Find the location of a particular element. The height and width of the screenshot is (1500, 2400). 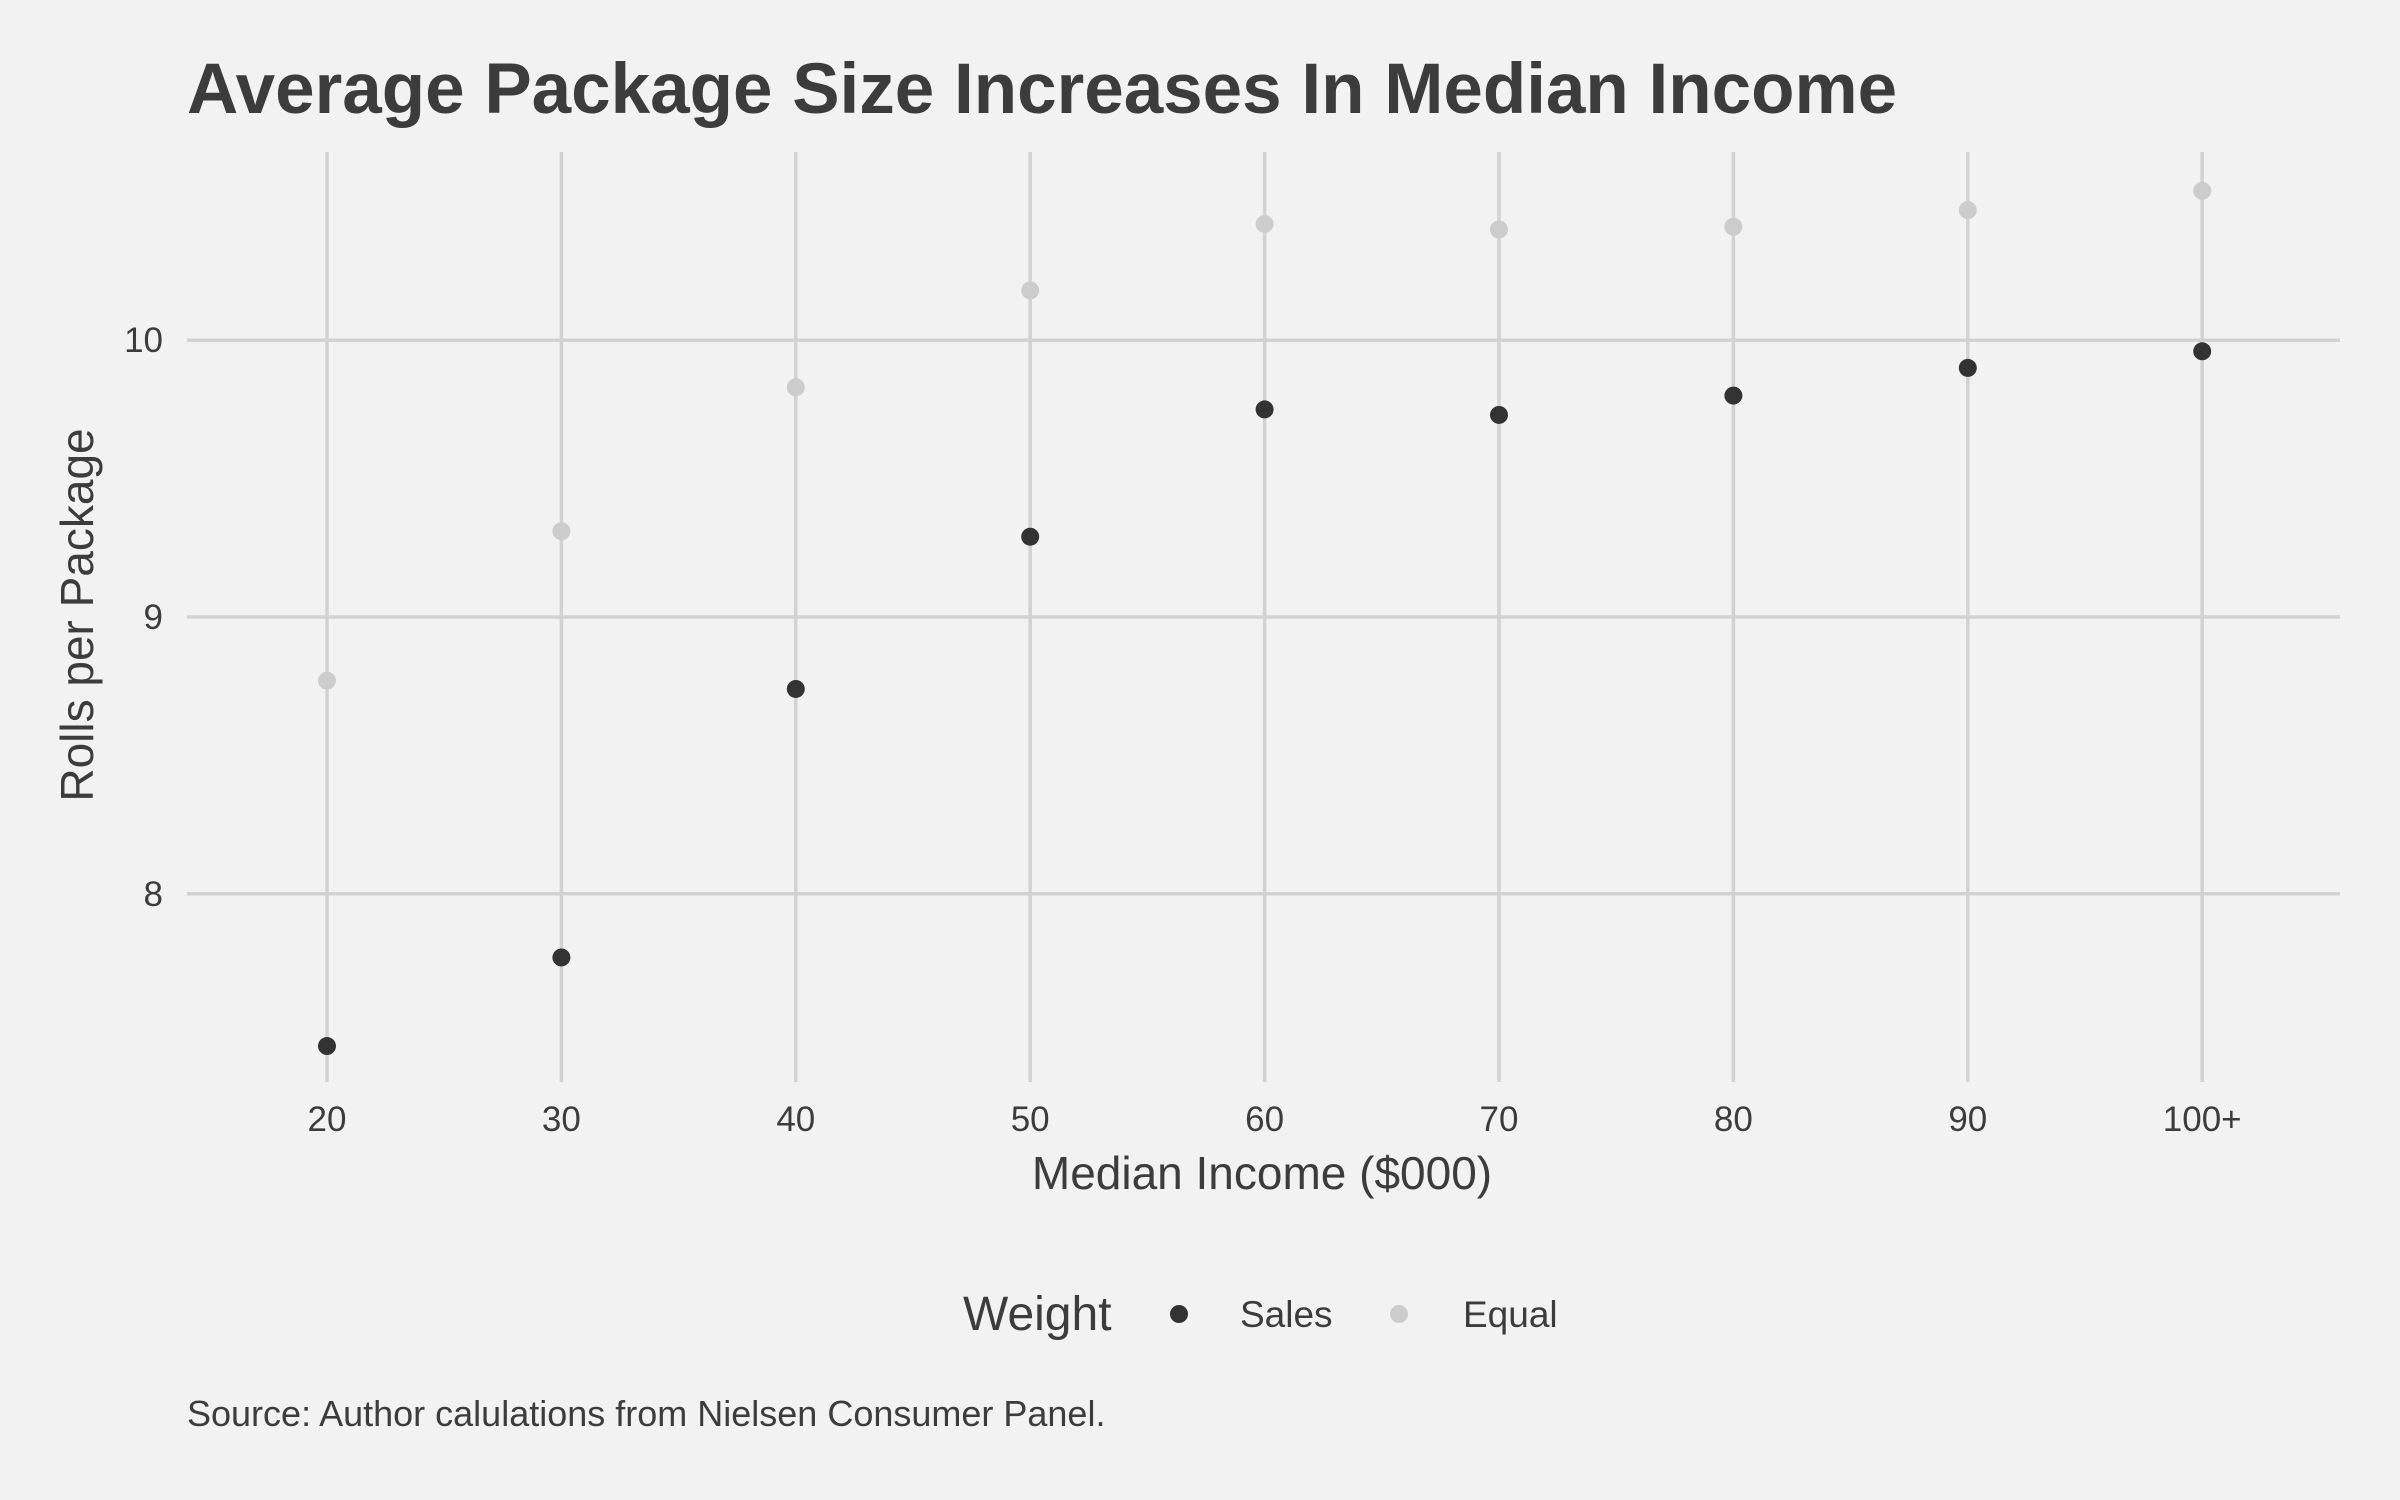

x-tick-label: 80 is located at coordinates (1733, 1119).